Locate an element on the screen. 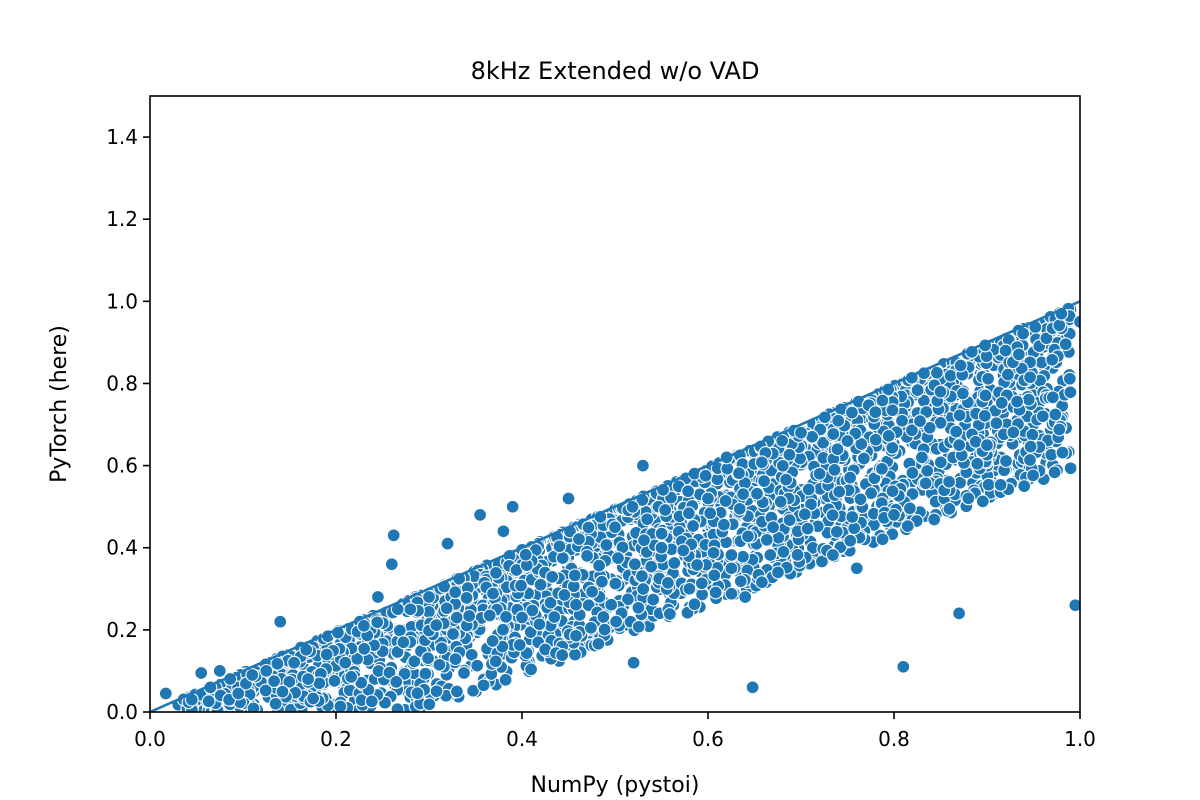 The width and height of the screenshot is (1200, 800). x-tick-label: 1.0 is located at coordinates (1080, 739).